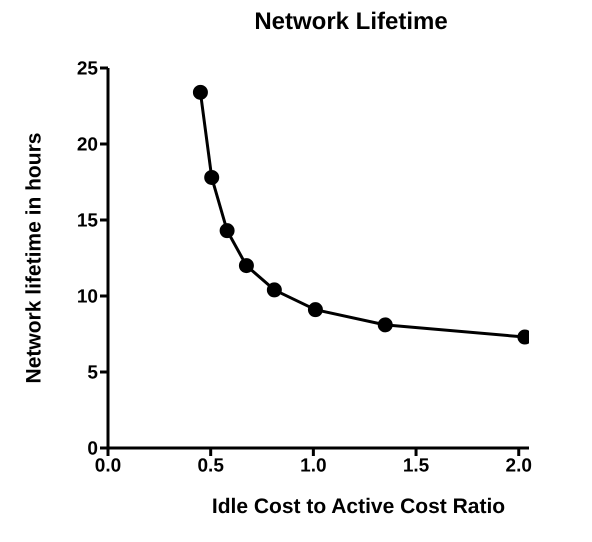 The width and height of the screenshot is (592, 542). I want to click on y-tick-label: 20, so click(87, 145).